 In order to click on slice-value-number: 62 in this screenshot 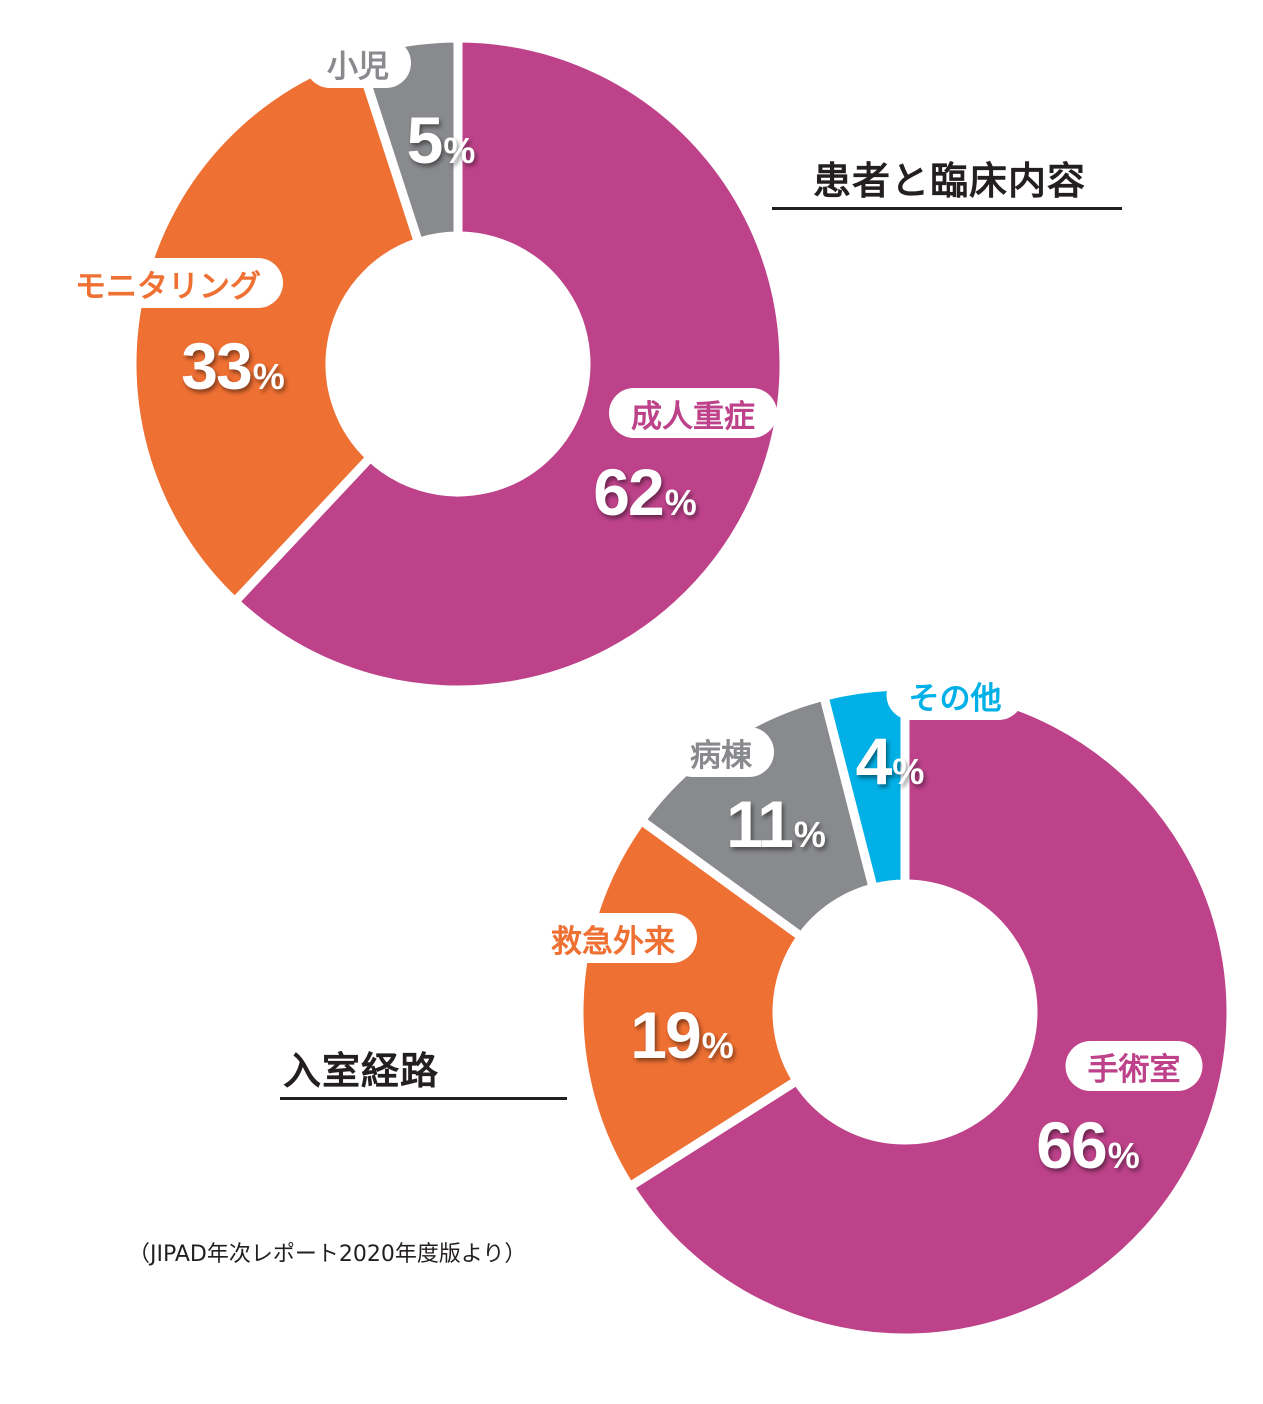, I will do `click(628, 492)`.